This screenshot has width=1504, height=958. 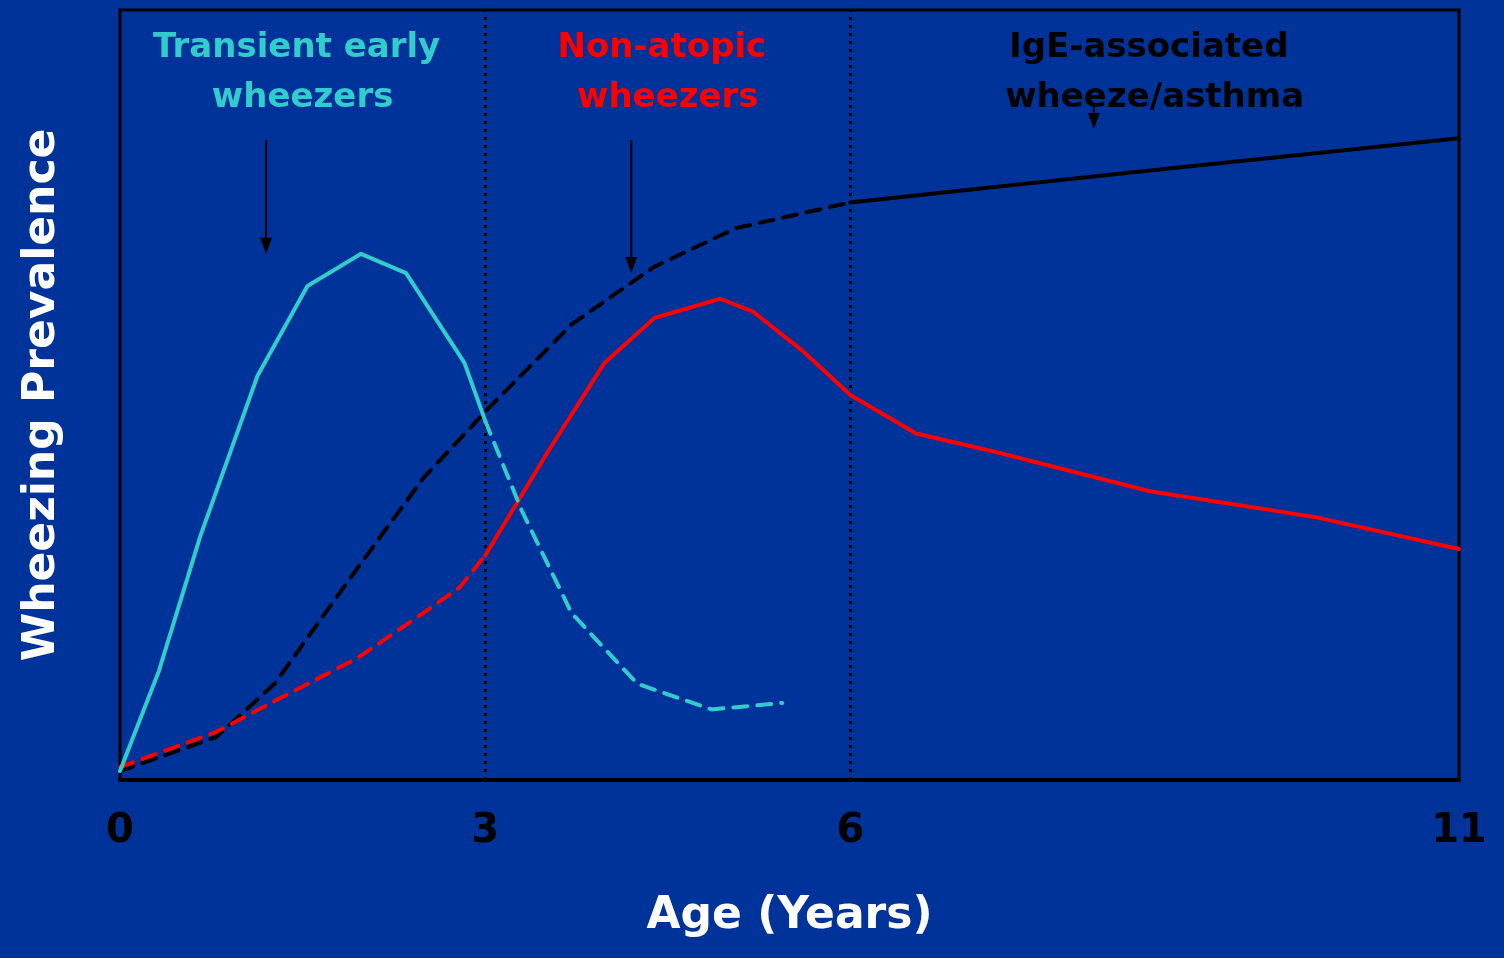 What do you see at coordinates (789, 912) in the screenshot?
I see `x-axis-title: Age (Years)` at bounding box center [789, 912].